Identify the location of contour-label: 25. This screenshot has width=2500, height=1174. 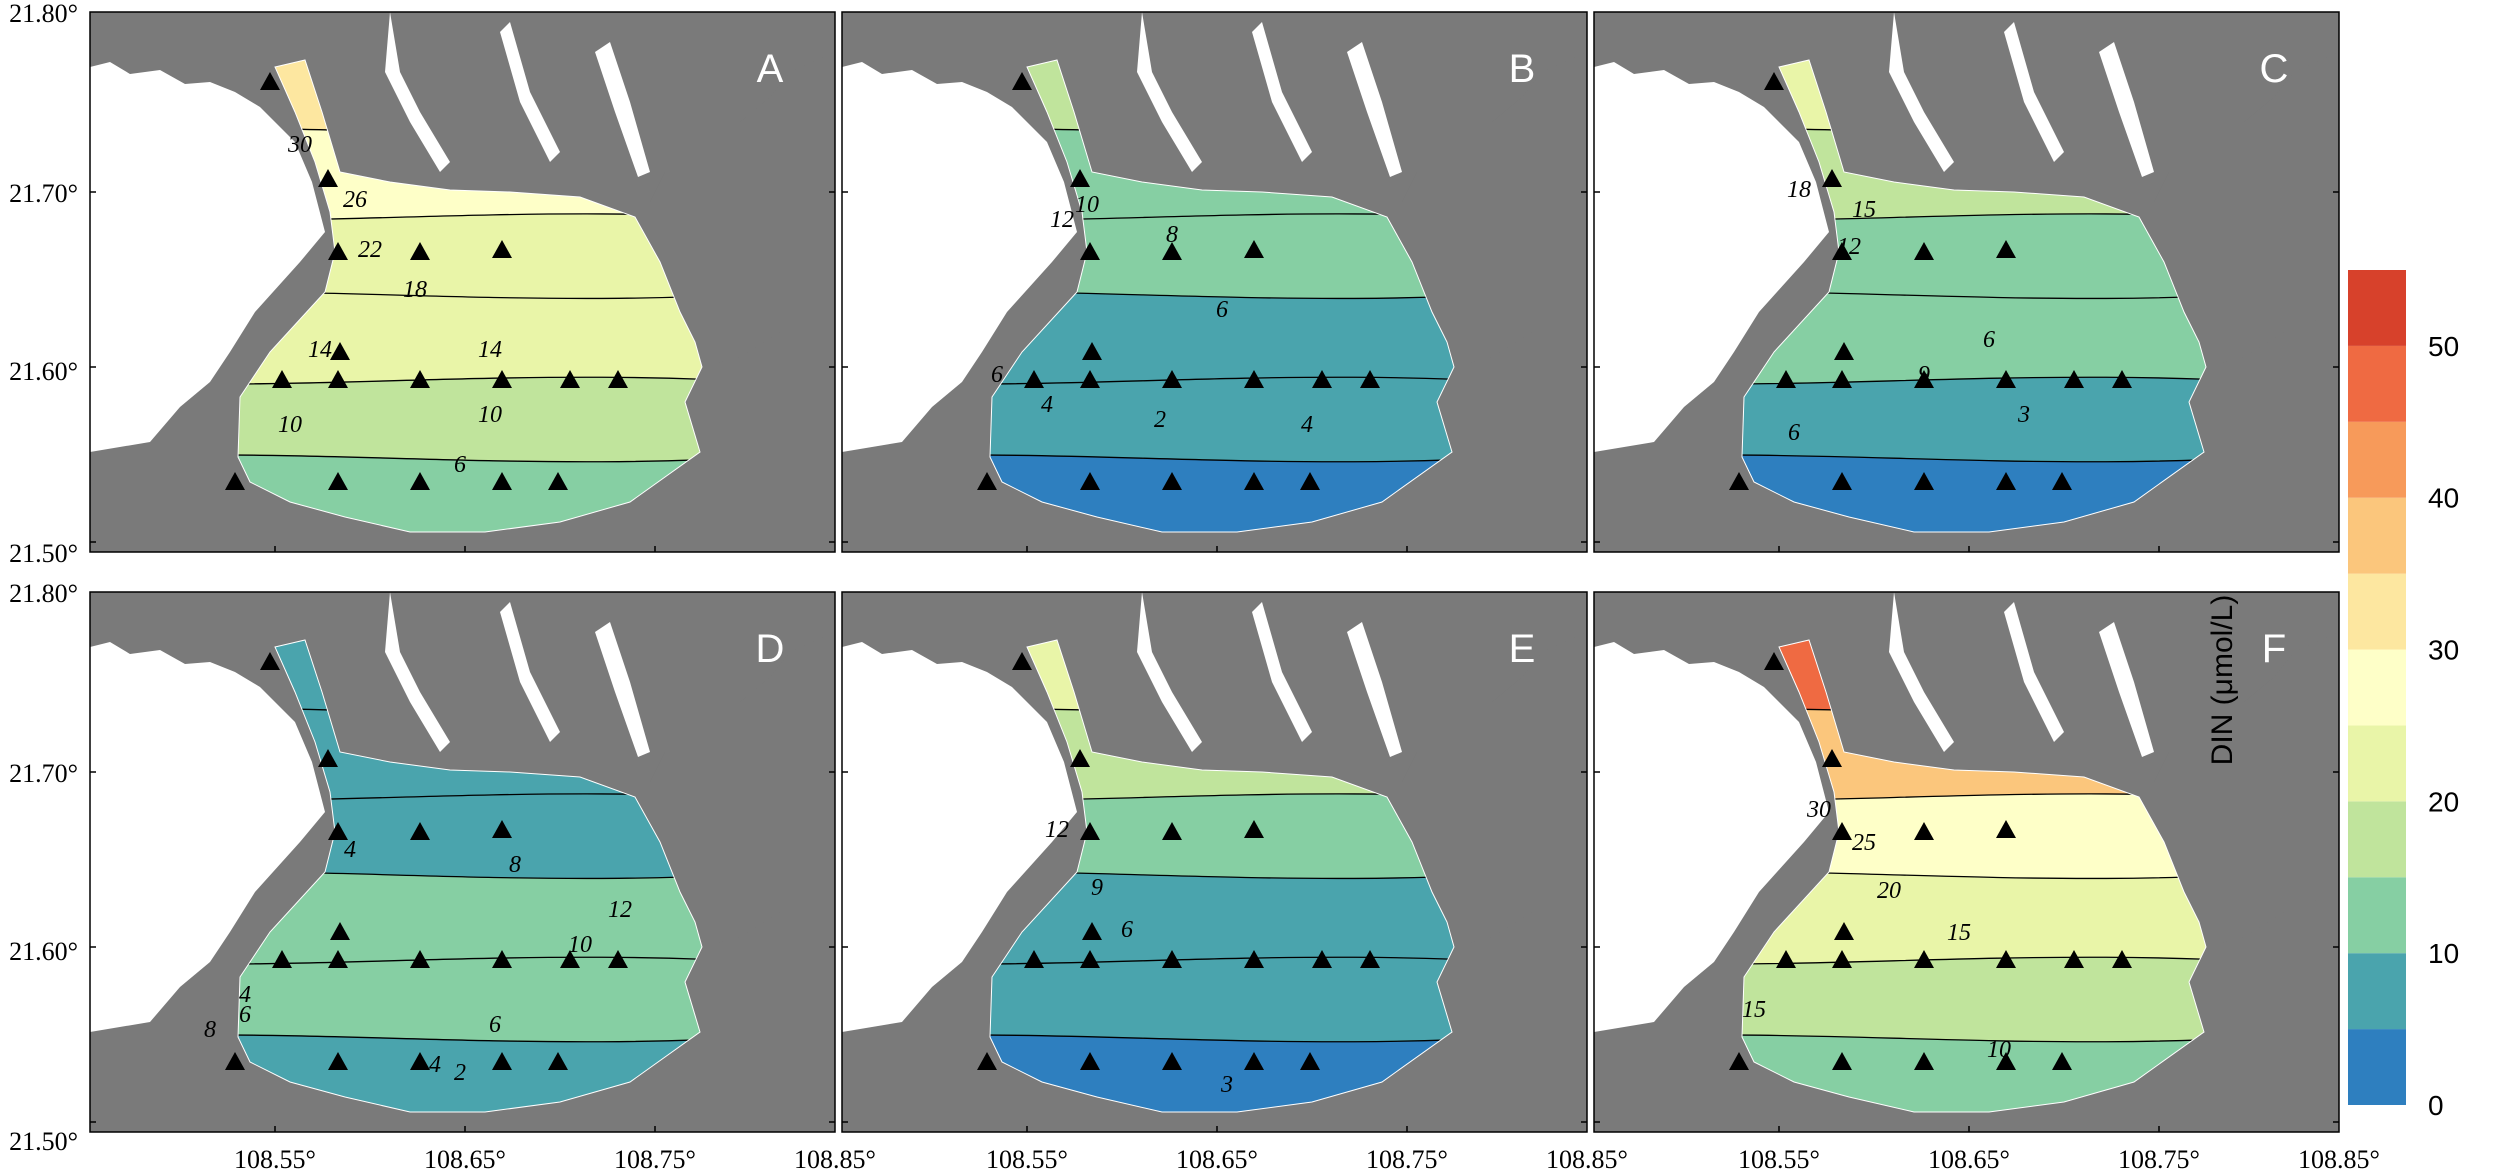
(1864, 843).